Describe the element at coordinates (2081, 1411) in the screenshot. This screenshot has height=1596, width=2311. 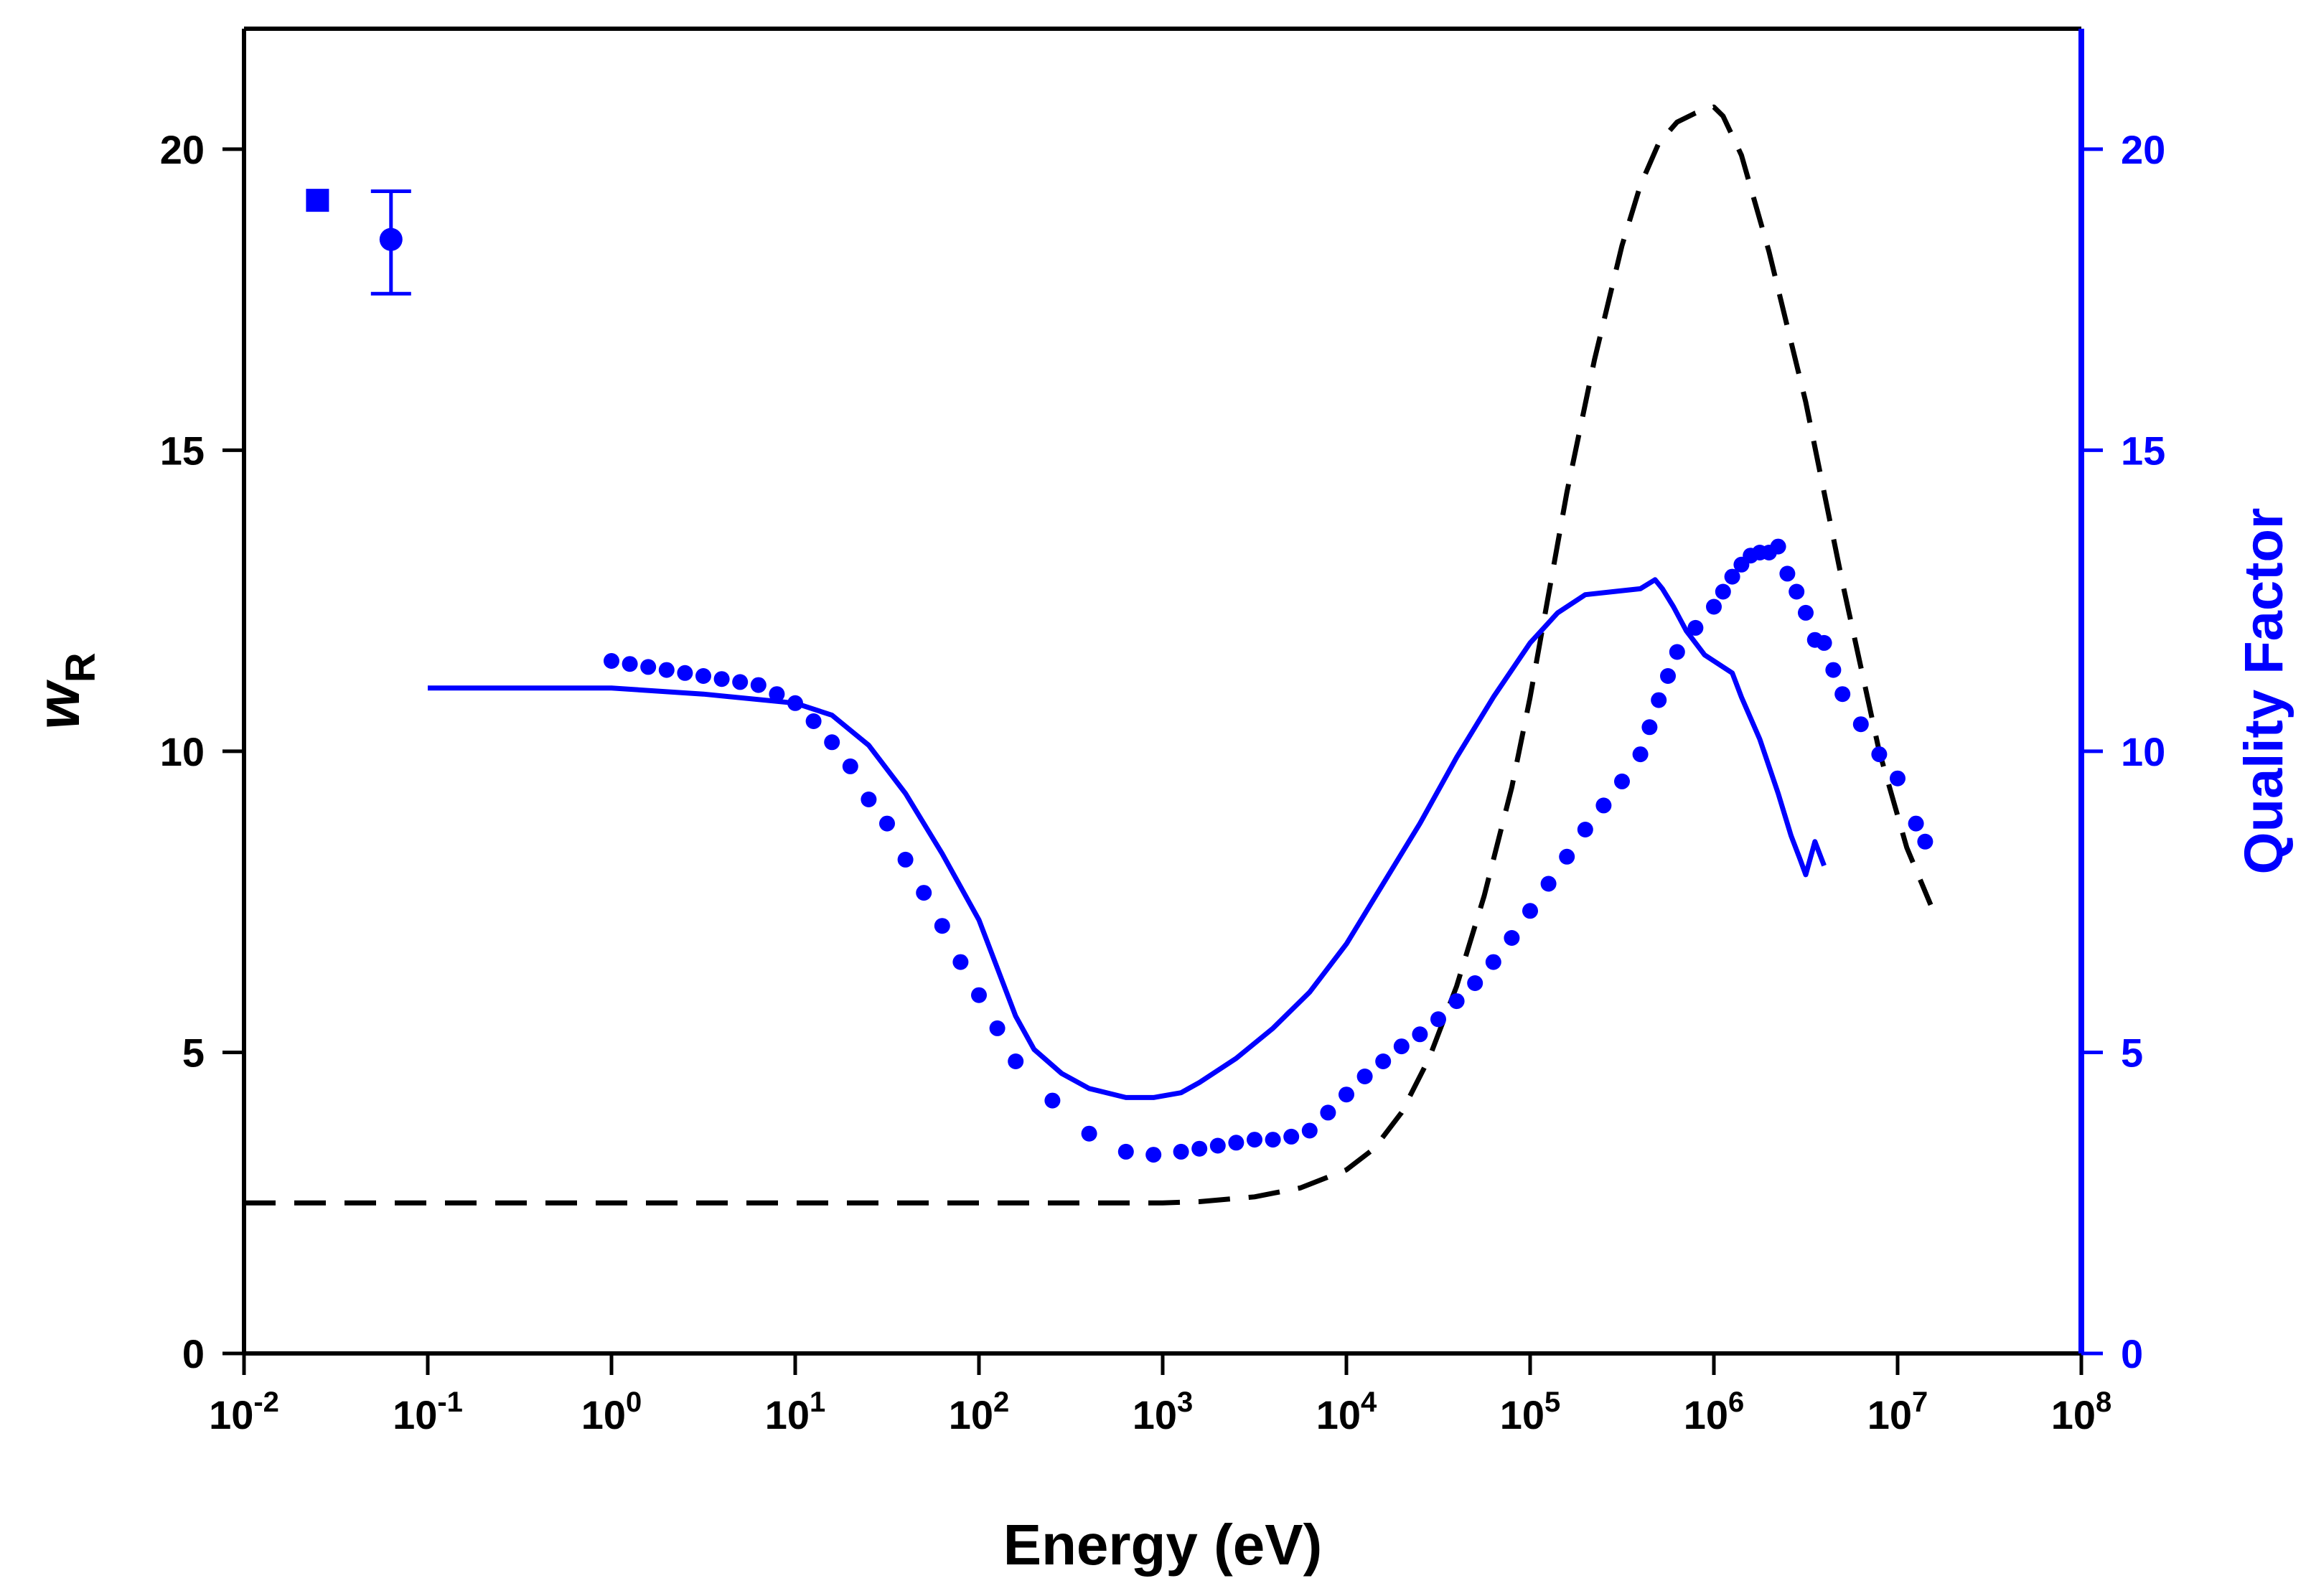
I see `x-tick-label: 10⁸` at that location.